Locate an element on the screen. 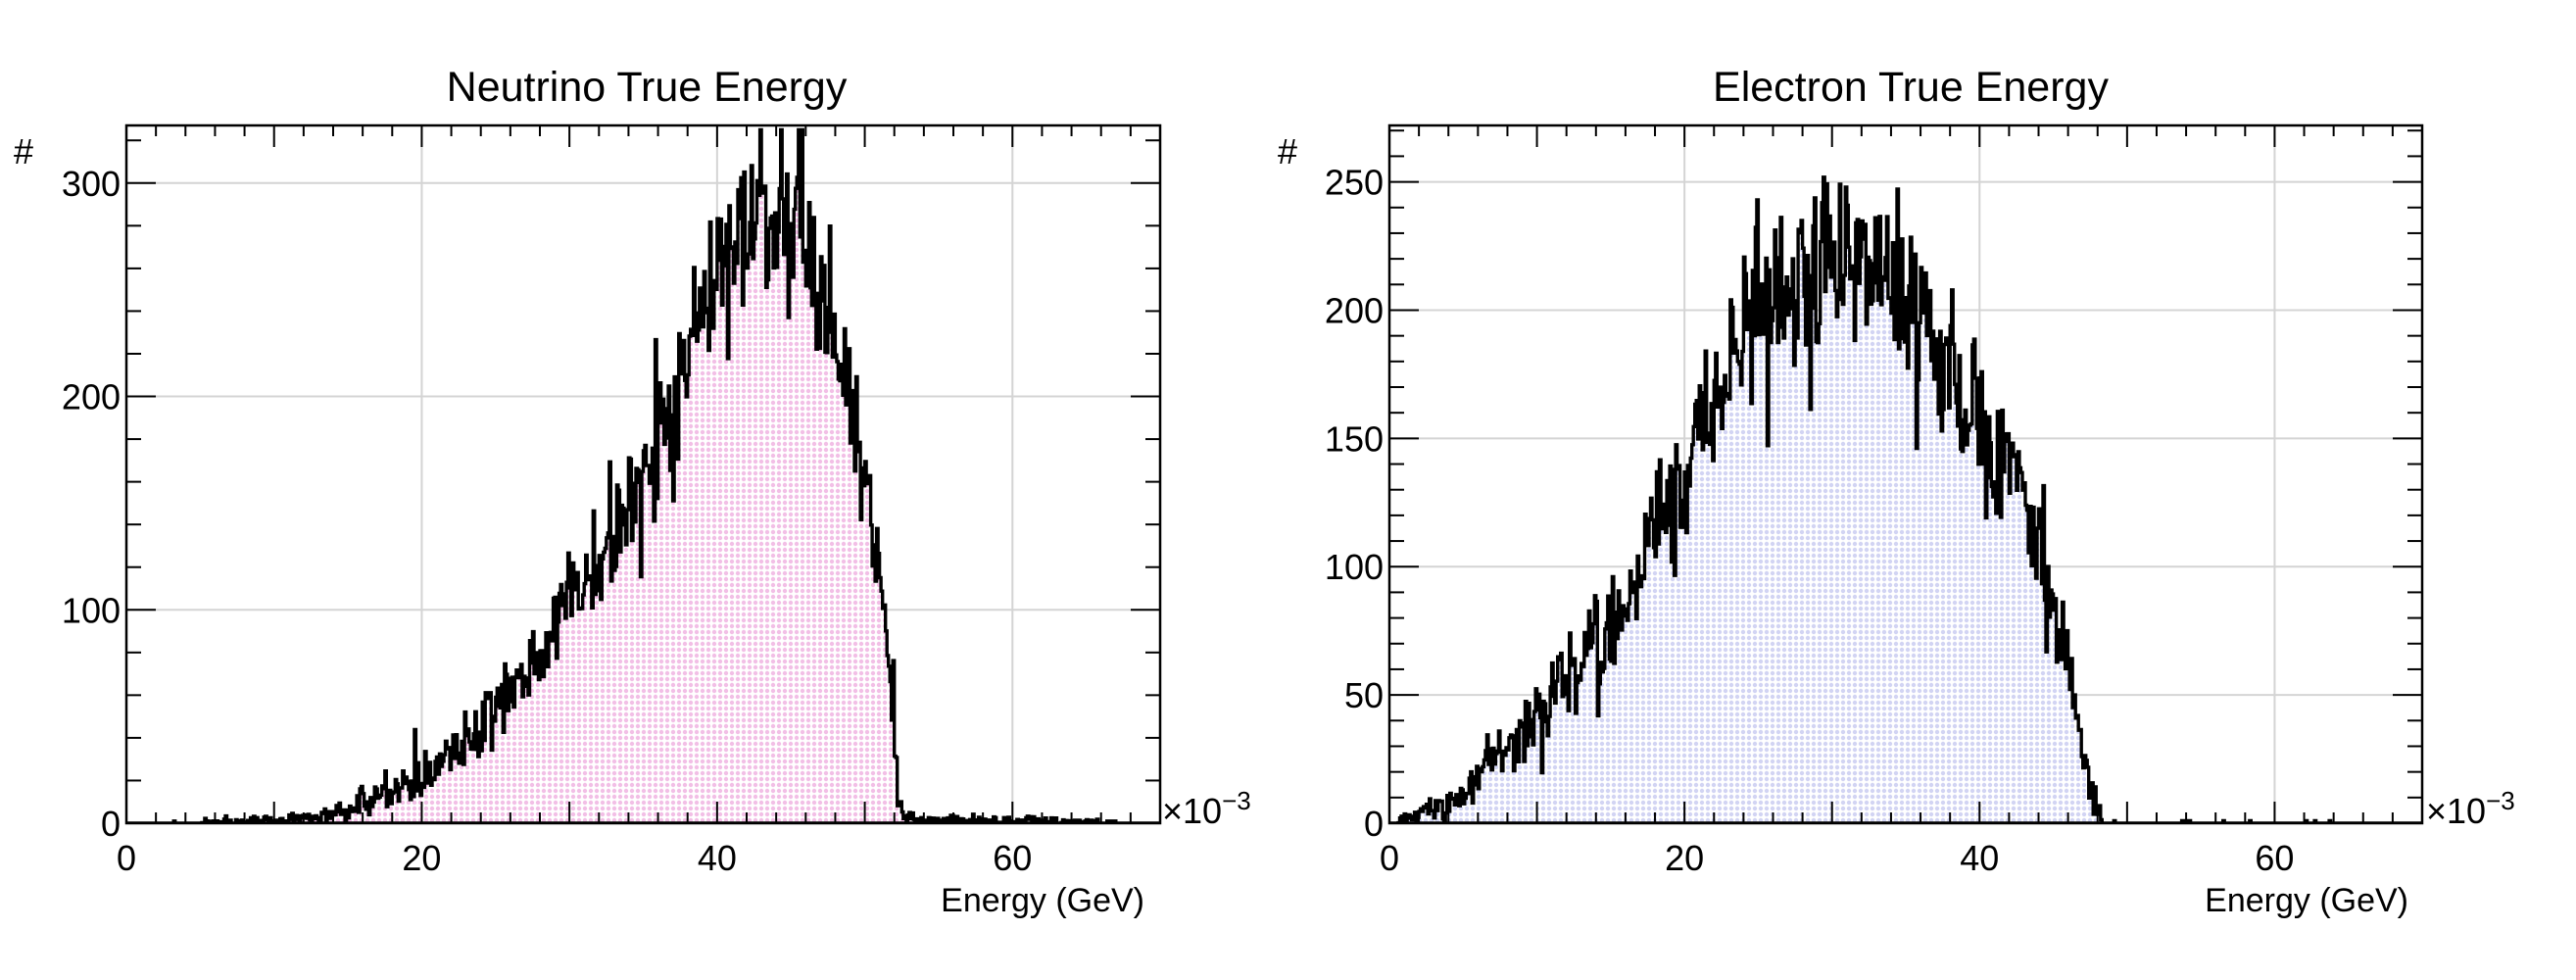 The width and height of the screenshot is (2576, 980). chart-title: Electron True Energy is located at coordinates (1911, 87).